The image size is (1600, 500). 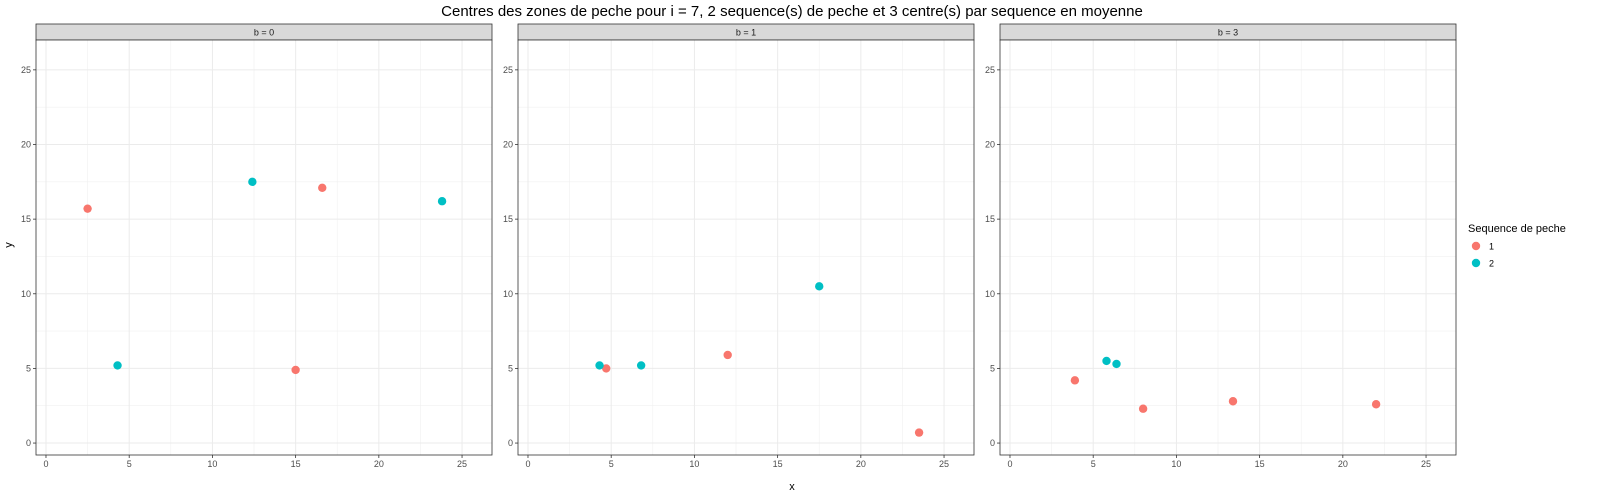 What do you see at coordinates (1491, 264) in the screenshot?
I see `legend-label: 2` at bounding box center [1491, 264].